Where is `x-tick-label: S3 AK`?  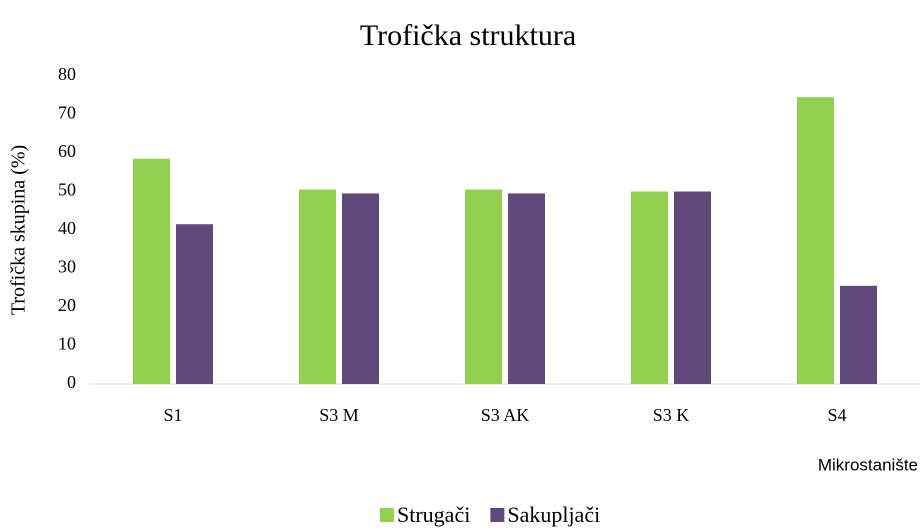
x-tick-label: S3 AK is located at coordinates (505, 415).